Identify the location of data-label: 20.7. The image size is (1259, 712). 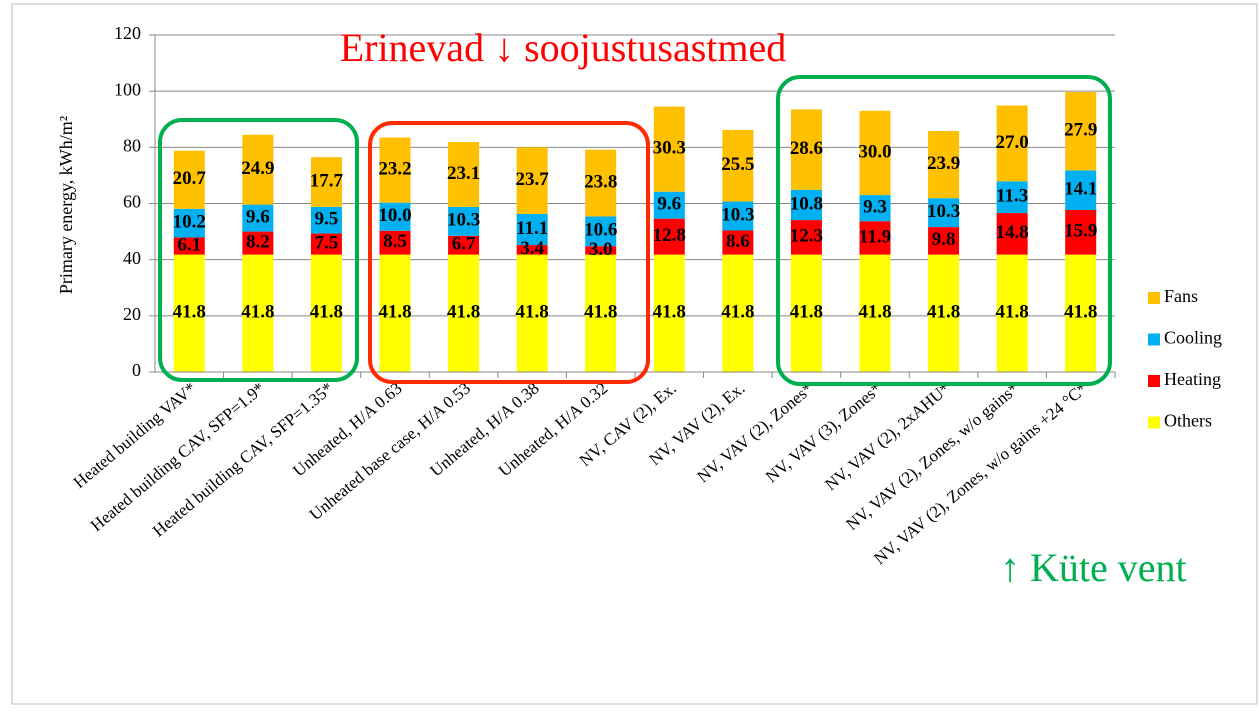
(190, 178).